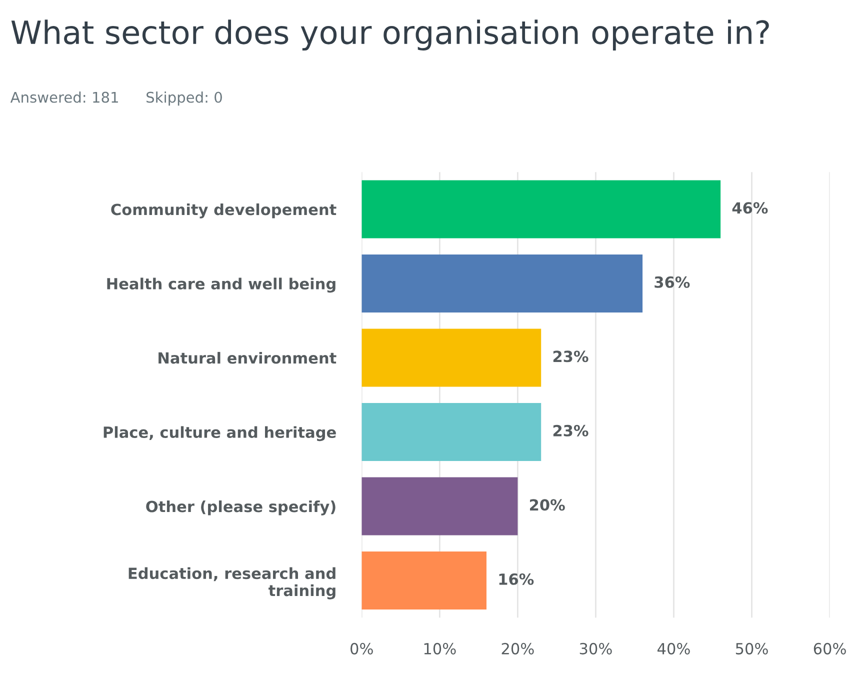  What do you see at coordinates (184, 99) in the screenshot?
I see `text: Skipped: 0` at bounding box center [184, 99].